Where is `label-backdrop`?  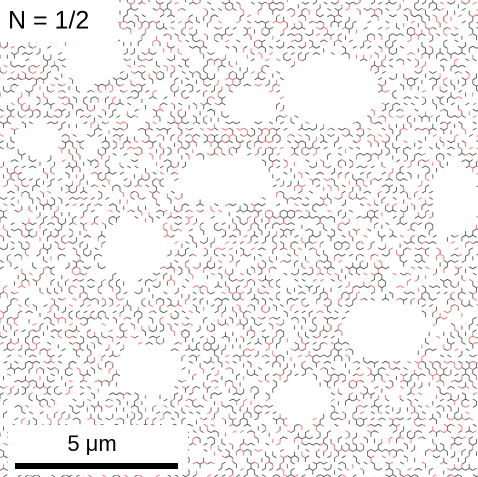
label-backdrop is located at coordinates (59, 21).